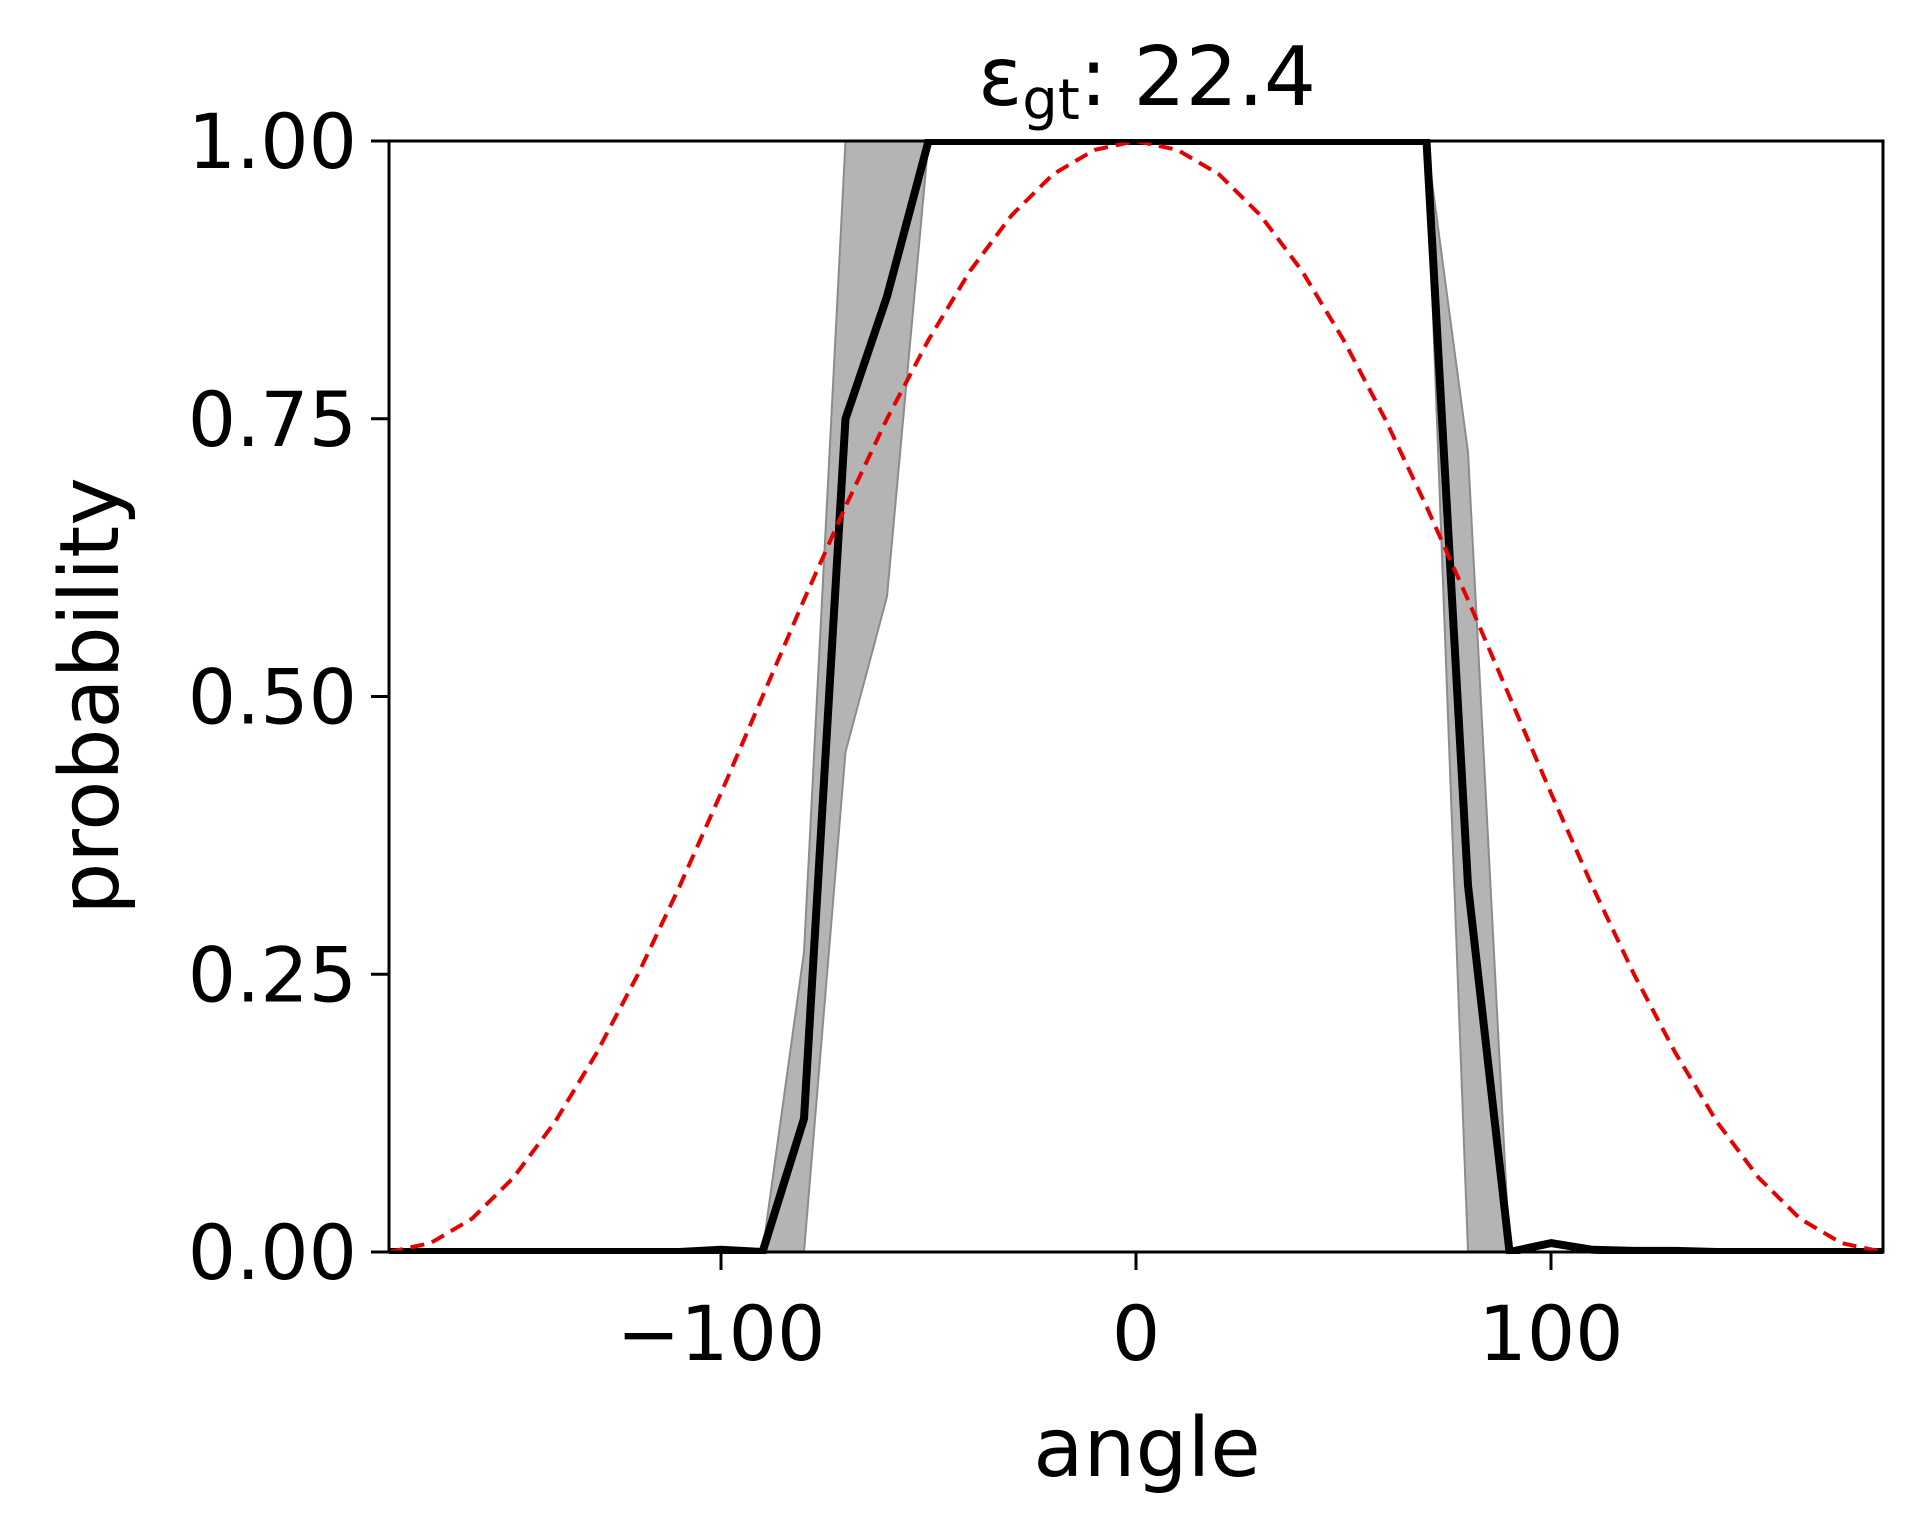 The height and width of the screenshot is (1519, 1905). What do you see at coordinates (721, 1333) in the screenshot?
I see `x-tick-label: −100` at bounding box center [721, 1333].